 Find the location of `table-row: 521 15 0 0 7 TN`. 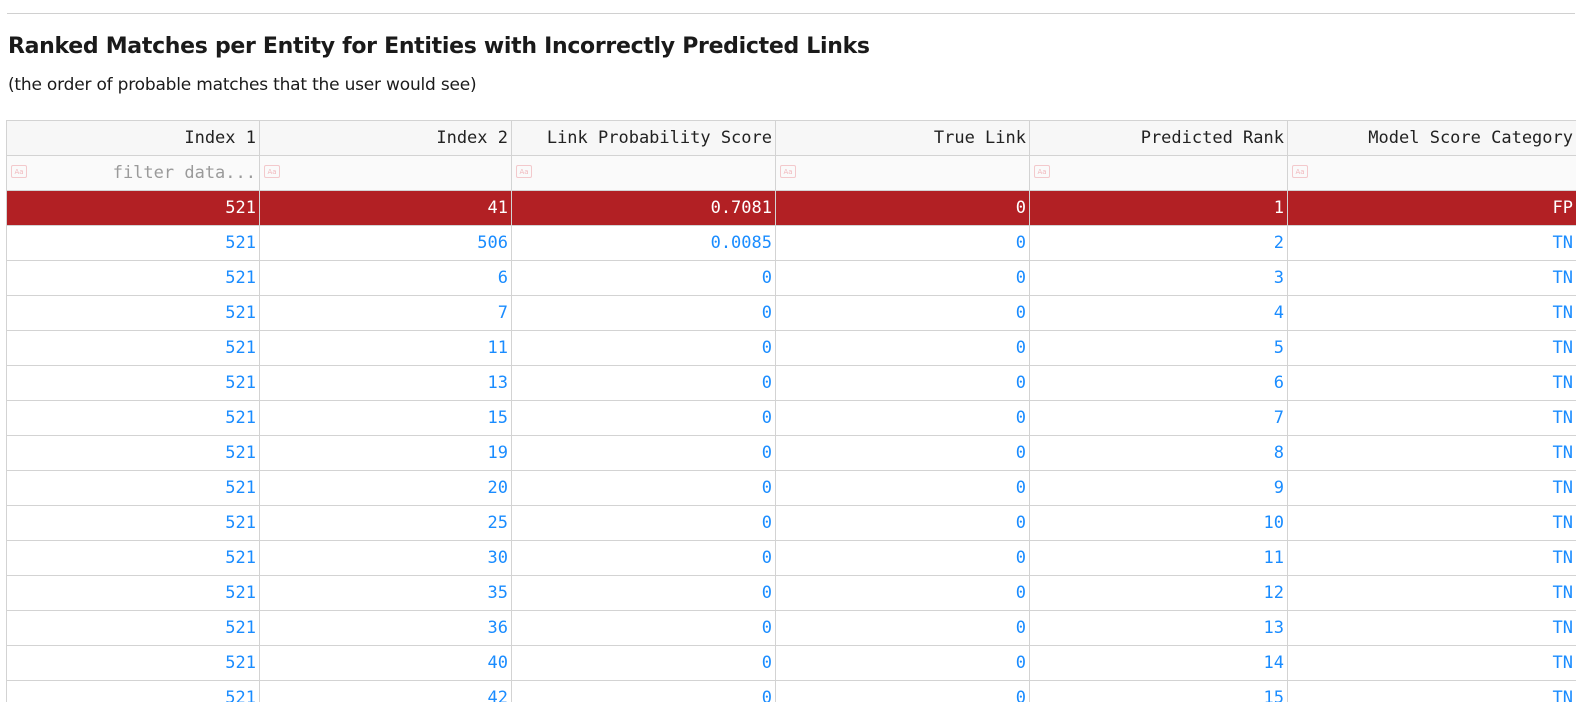

table-row: 521 15 0 0 7 TN is located at coordinates (791, 418).